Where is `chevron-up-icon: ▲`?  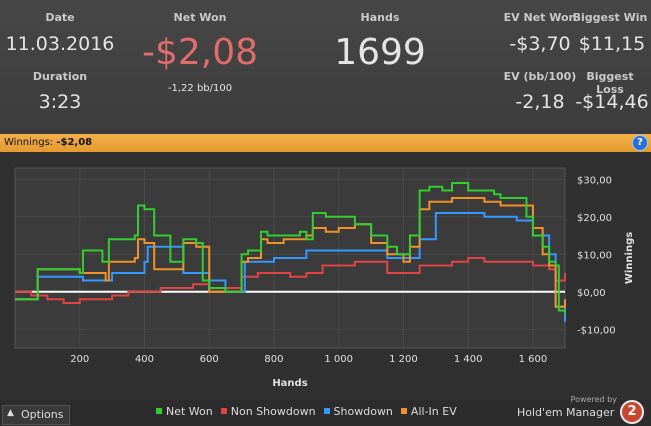 chevron-up-icon: ▲ is located at coordinates (10, 413).